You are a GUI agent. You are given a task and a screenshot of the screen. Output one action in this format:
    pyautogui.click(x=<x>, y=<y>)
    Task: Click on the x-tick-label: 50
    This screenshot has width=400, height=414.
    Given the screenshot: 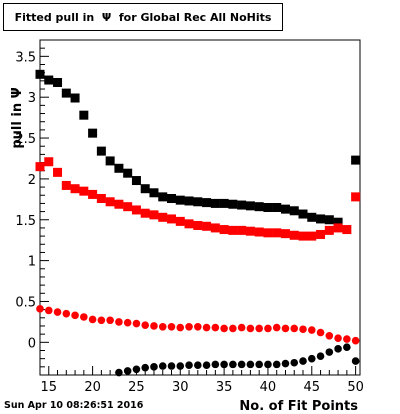 What is the action you would take?
    pyautogui.click(x=355, y=387)
    